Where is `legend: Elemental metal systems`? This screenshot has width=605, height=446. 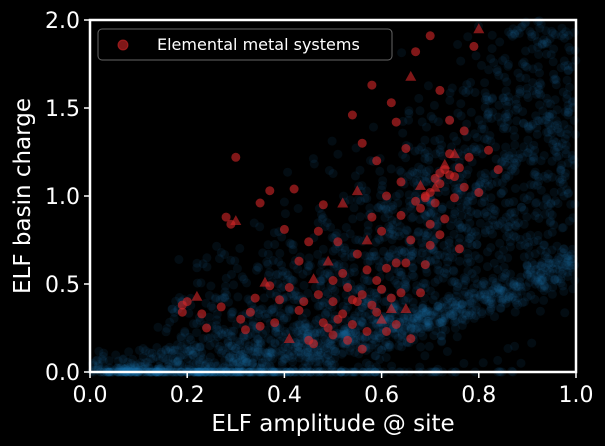
legend: Elemental metal systems is located at coordinates (245, 44).